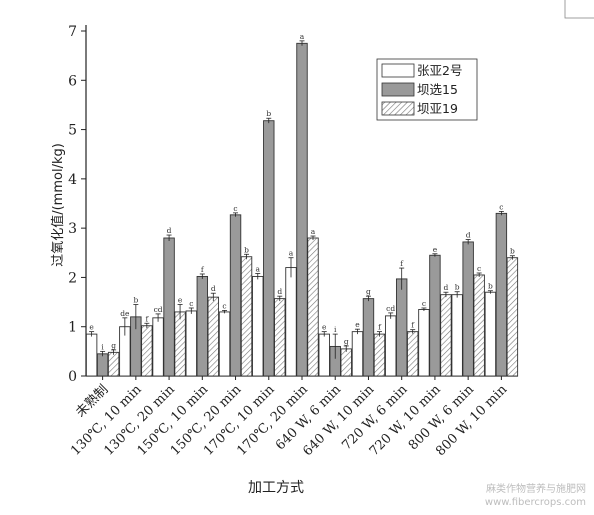 The width and height of the screenshot is (594, 515). Describe the element at coordinates (276, 488) in the screenshot. I see `x-axis-title: 加工方式` at that location.